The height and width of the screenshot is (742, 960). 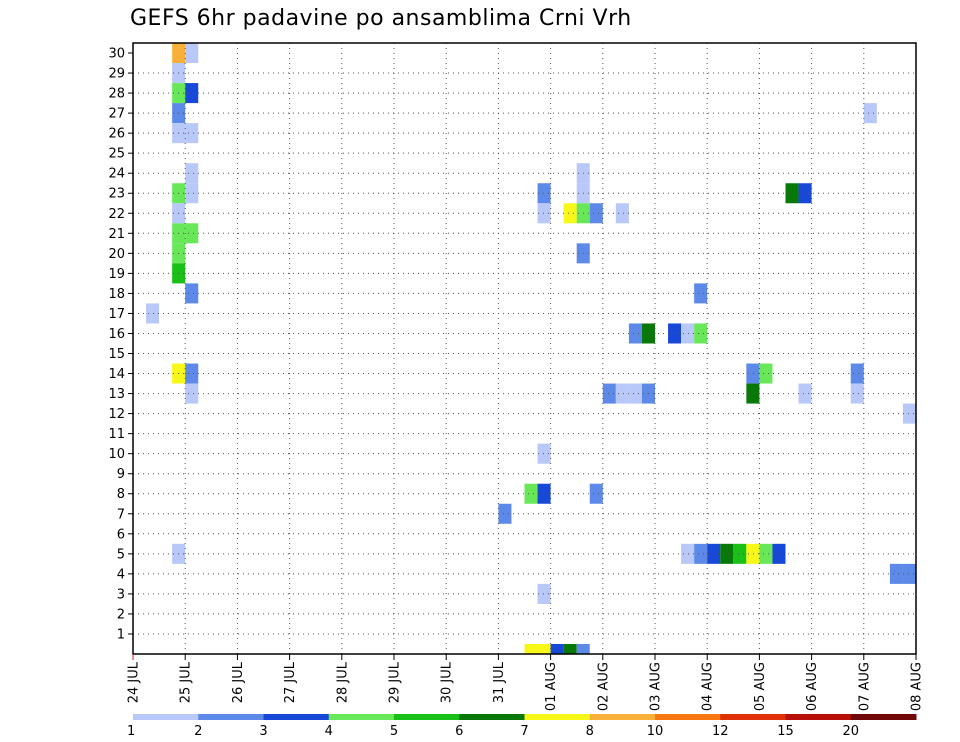 What do you see at coordinates (524, 731) in the screenshot?
I see `legend-label: 7` at bounding box center [524, 731].